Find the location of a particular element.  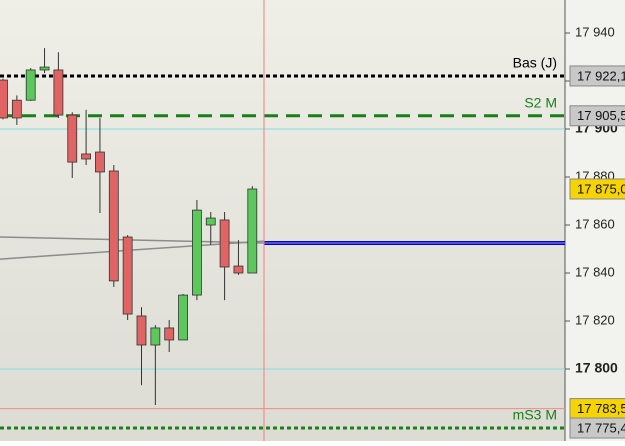

level-label: S2 M is located at coordinates (540, 103).